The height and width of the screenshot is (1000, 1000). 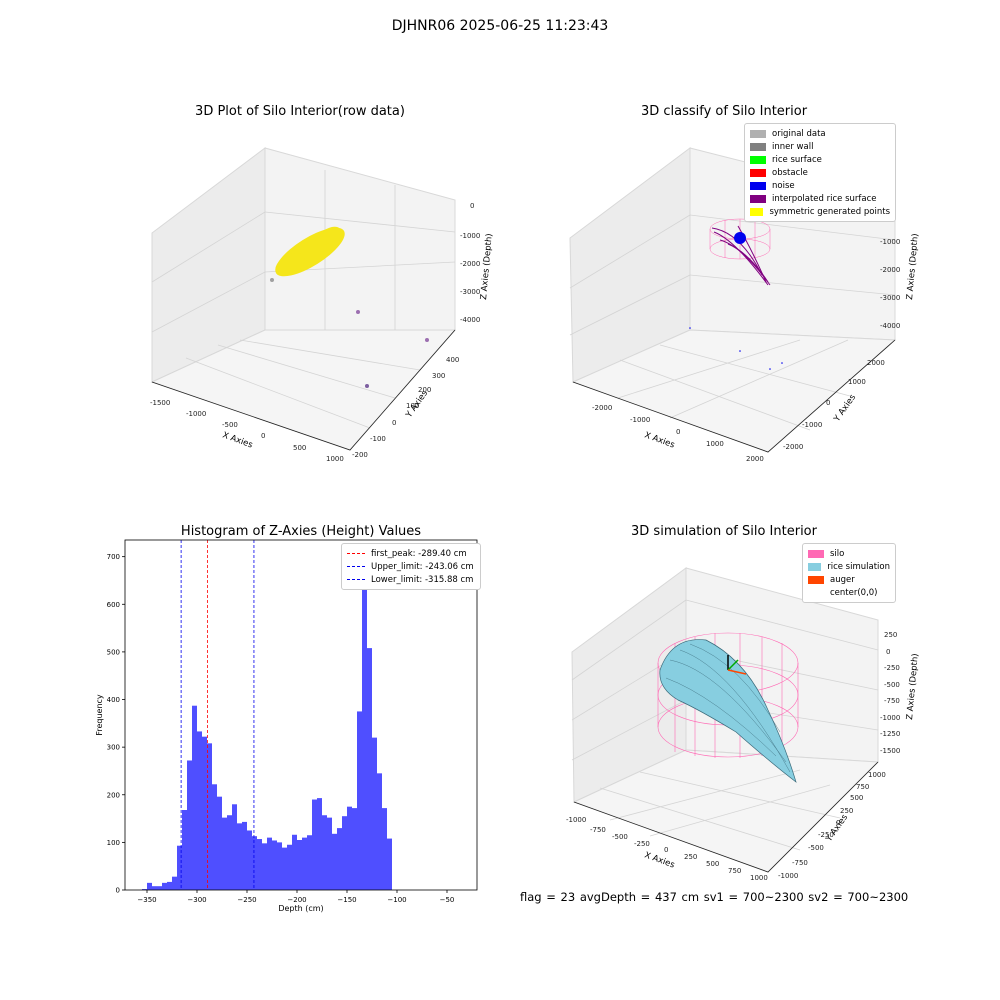 I want to click on sim-x-tick: 1000, so click(x=759, y=878).